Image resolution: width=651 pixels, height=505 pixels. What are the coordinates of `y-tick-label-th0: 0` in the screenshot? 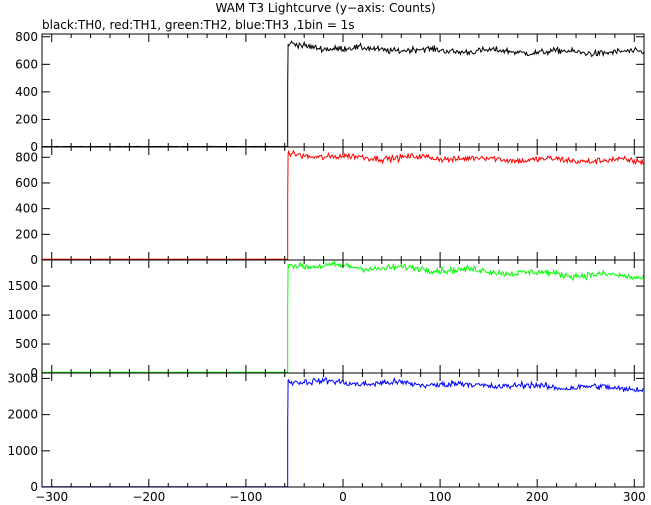 It's located at (34, 147).